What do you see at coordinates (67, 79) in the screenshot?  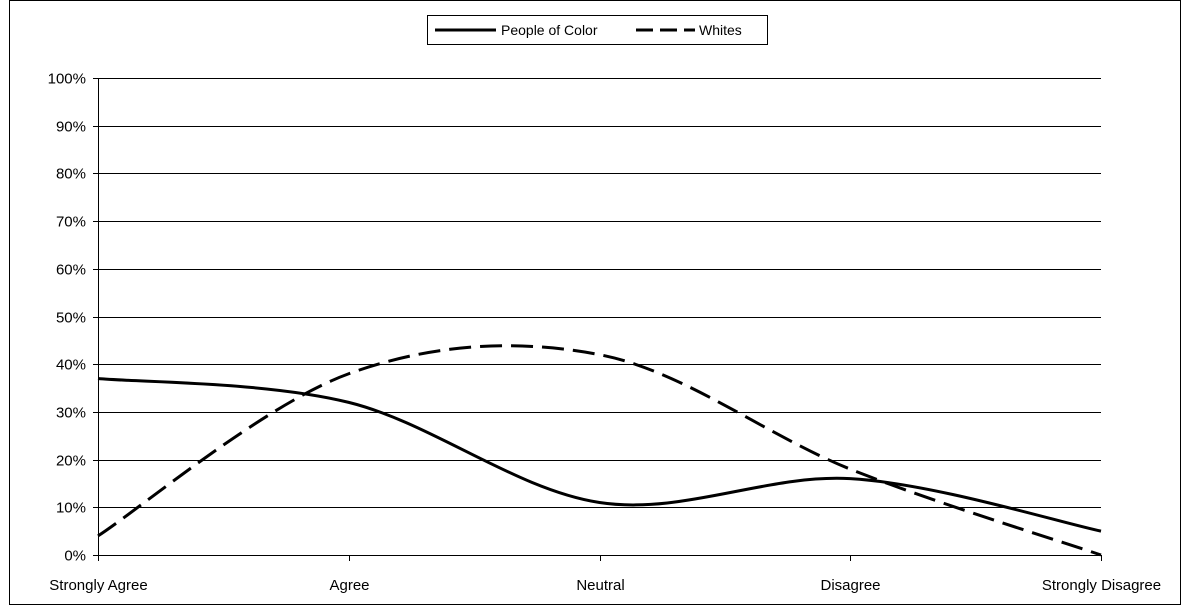 I see `y-tick-label: 100%` at bounding box center [67, 79].